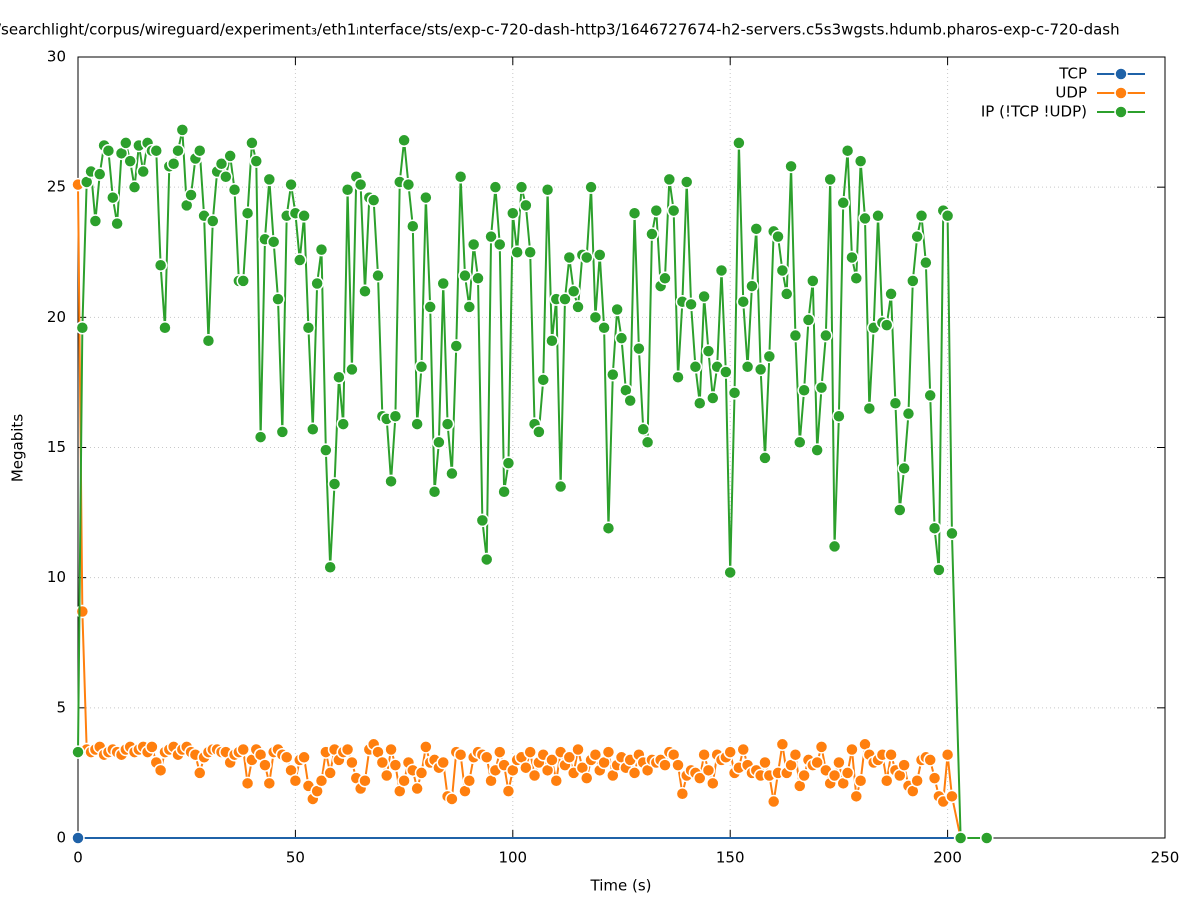  I want to click on y-tick-label: 25, so click(56, 187).